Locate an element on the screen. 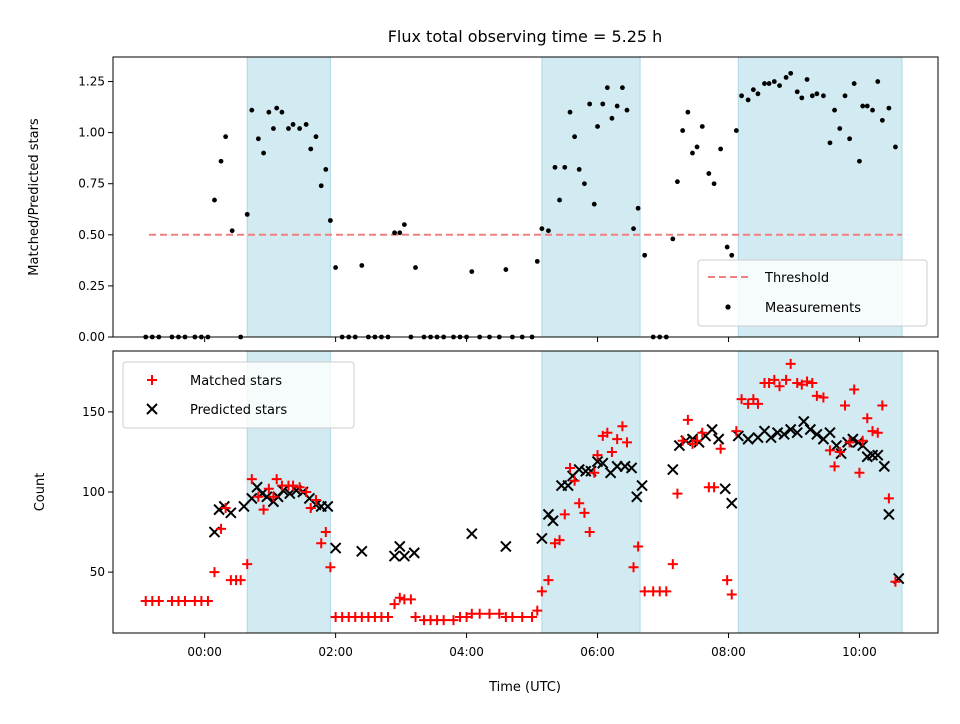 This screenshot has width=960, height=724. y-tick-label: 0.75 is located at coordinates (91, 184).